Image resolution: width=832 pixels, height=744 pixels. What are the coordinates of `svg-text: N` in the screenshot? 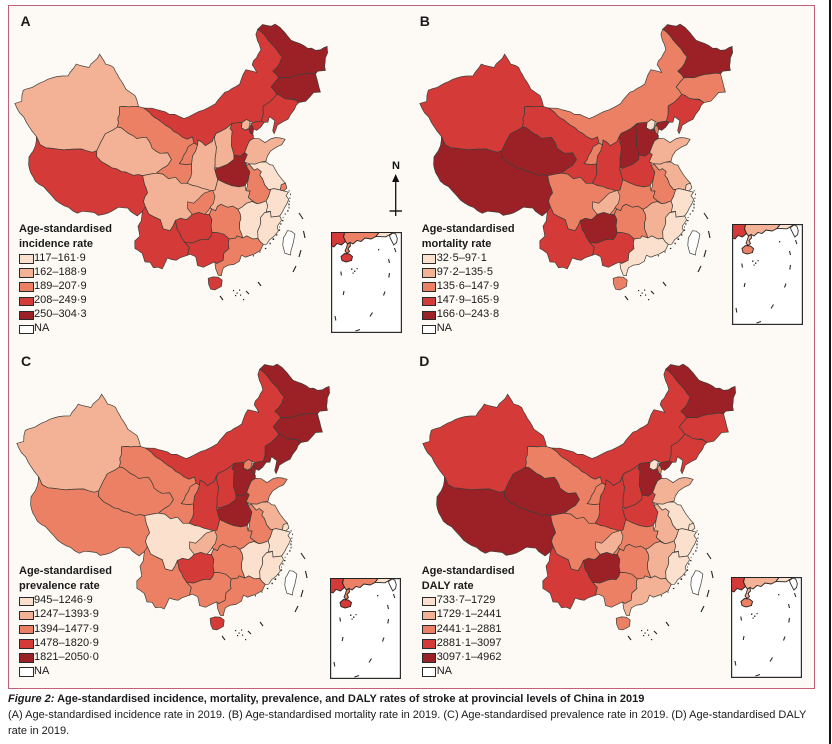 It's located at (396, 166).